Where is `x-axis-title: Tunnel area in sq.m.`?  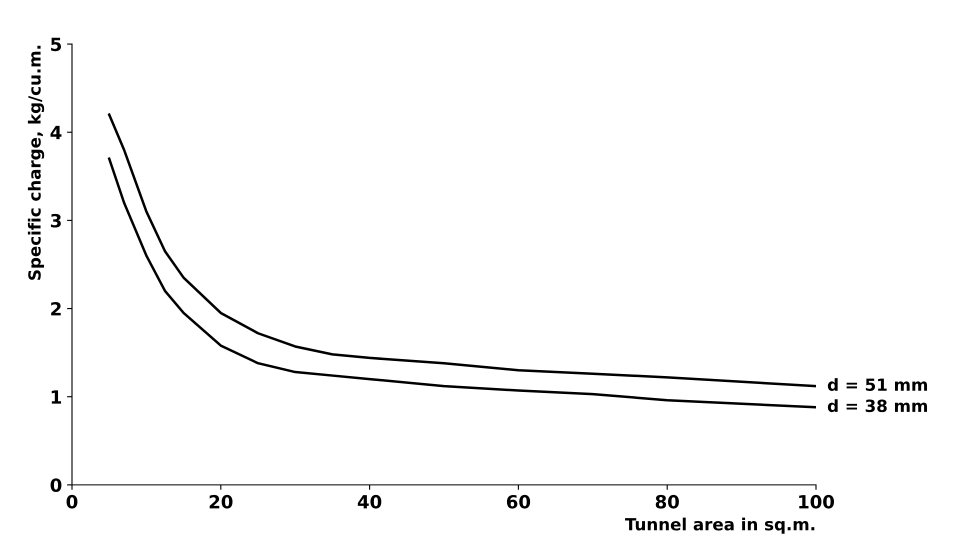
x-axis-title: Tunnel area in sq.m. is located at coordinates (719, 526).